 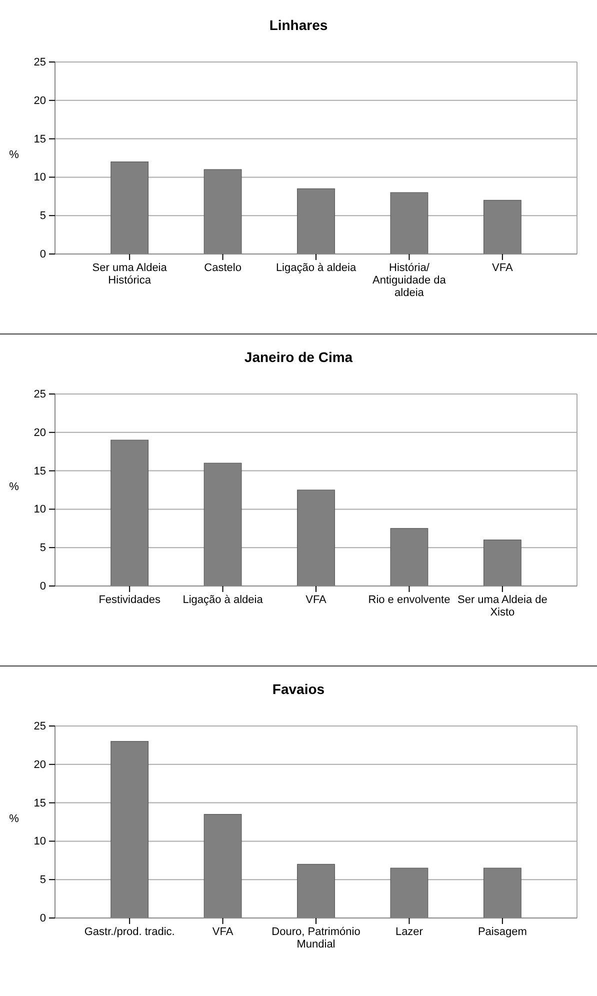 What do you see at coordinates (129, 932) in the screenshot?
I see `x-tick-label: Gastr./prod. tradic.` at bounding box center [129, 932].